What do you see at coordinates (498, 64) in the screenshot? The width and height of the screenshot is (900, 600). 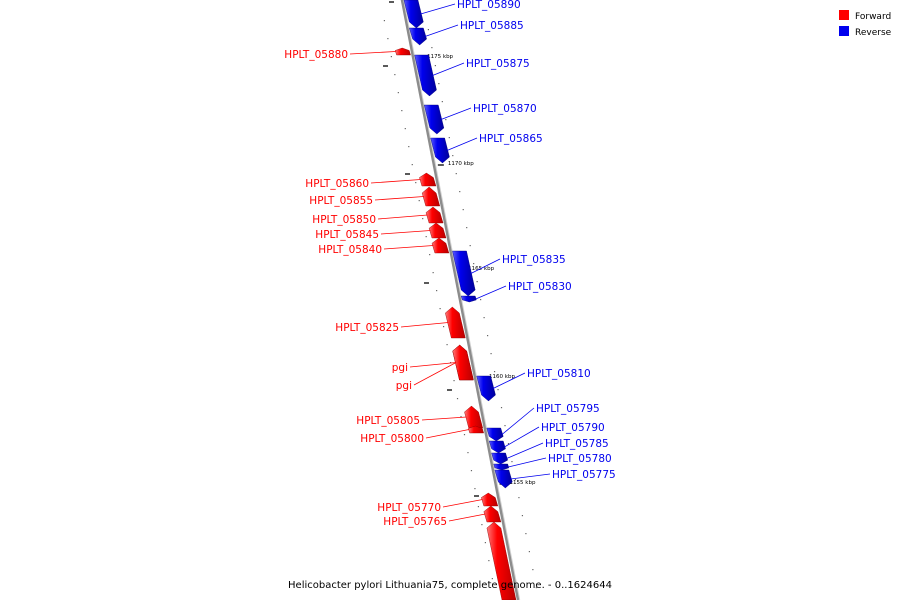 I see `gene-label: HPLT_05875` at bounding box center [498, 64].